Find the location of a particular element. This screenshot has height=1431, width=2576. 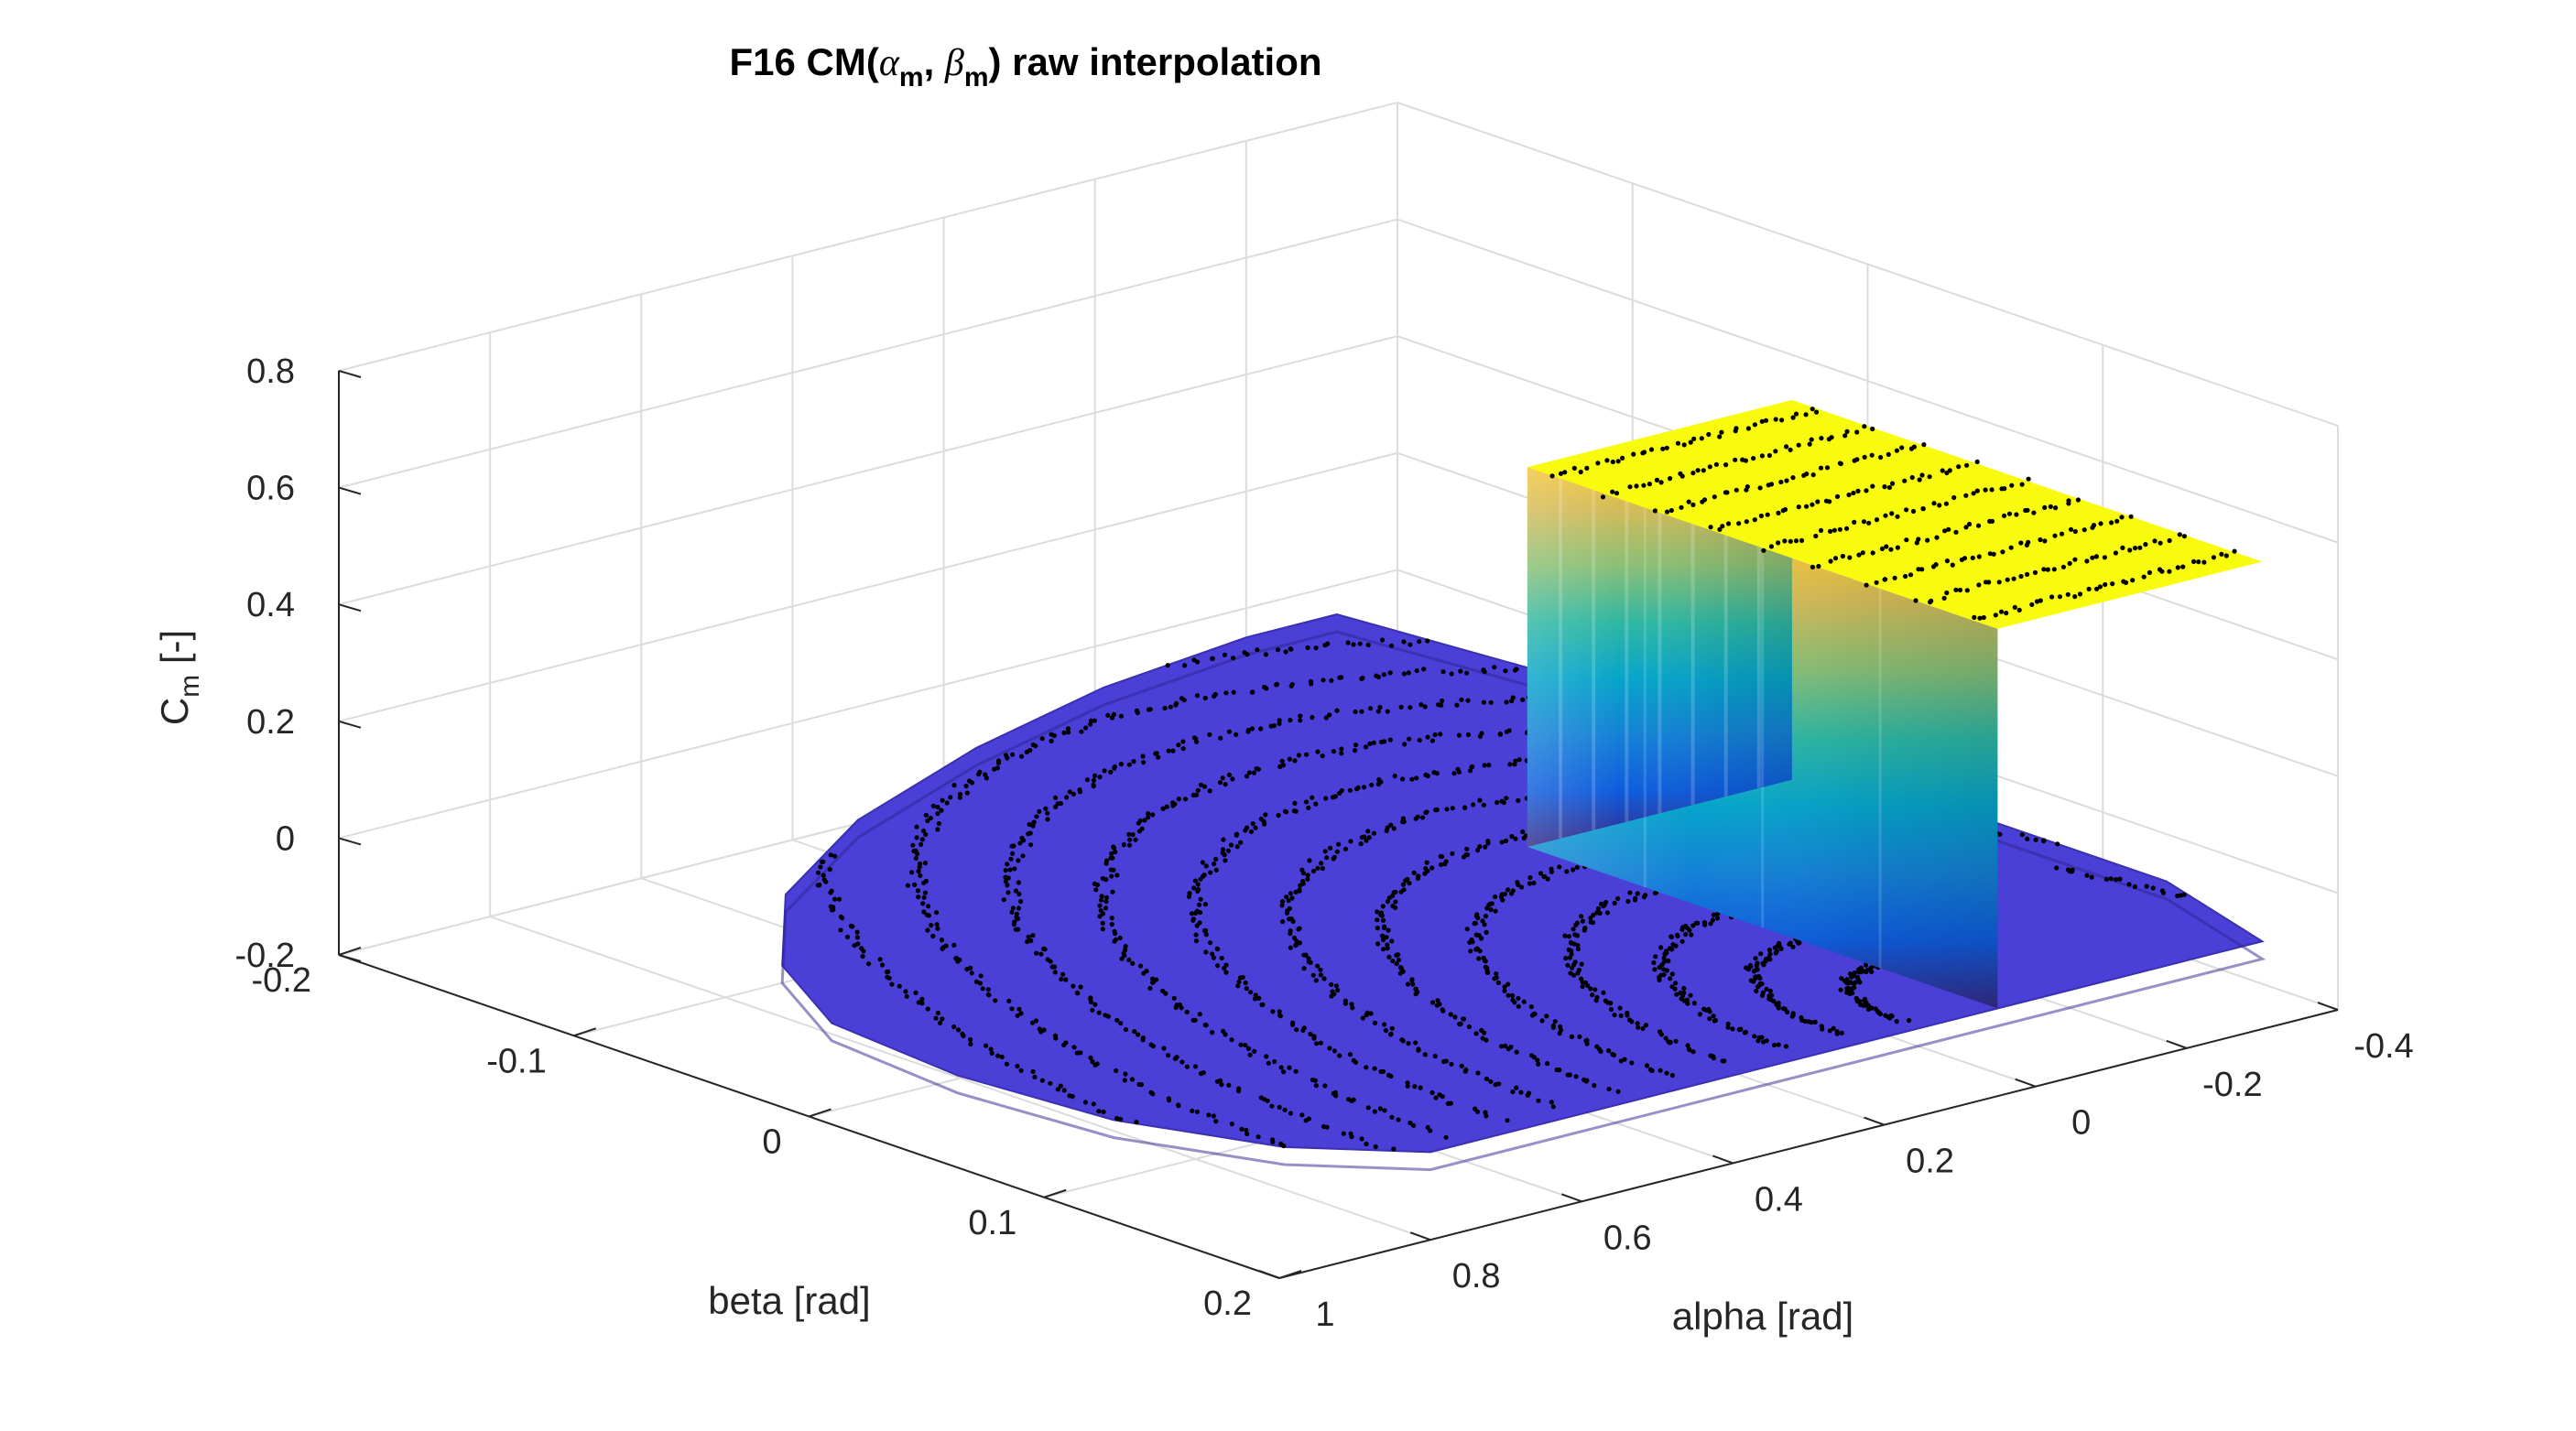

alpha-tick-label: -0.4 is located at coordinates (2383, 1046).